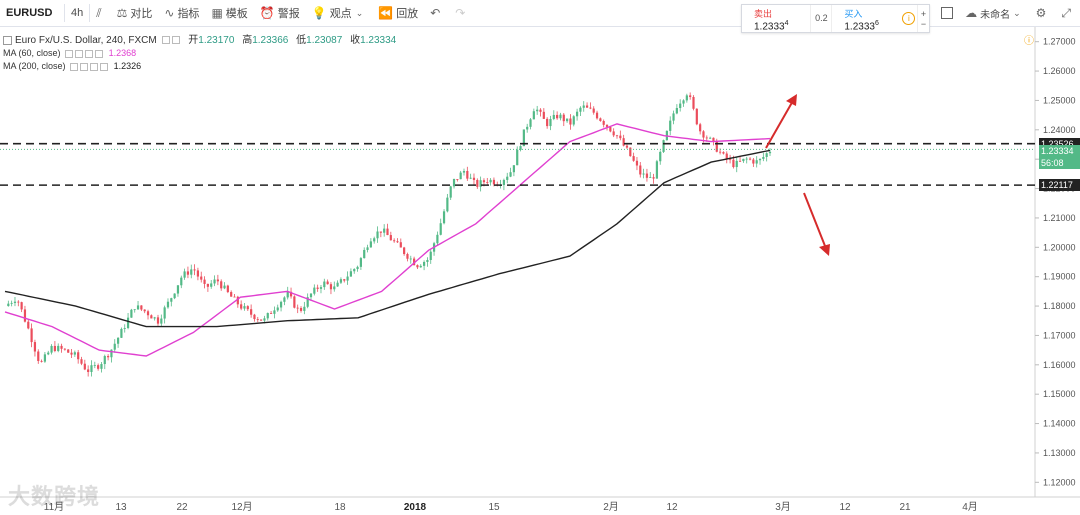  I want to click on time-tick-label: 4月, so click(970, 507).